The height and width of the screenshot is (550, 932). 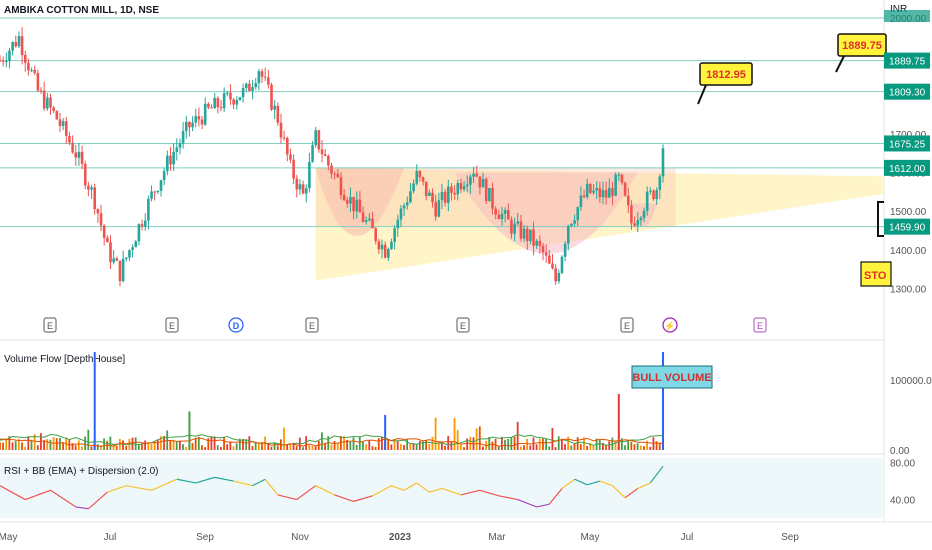 I want to click on earnings-marker-text: E, so click(x=463, y=326).